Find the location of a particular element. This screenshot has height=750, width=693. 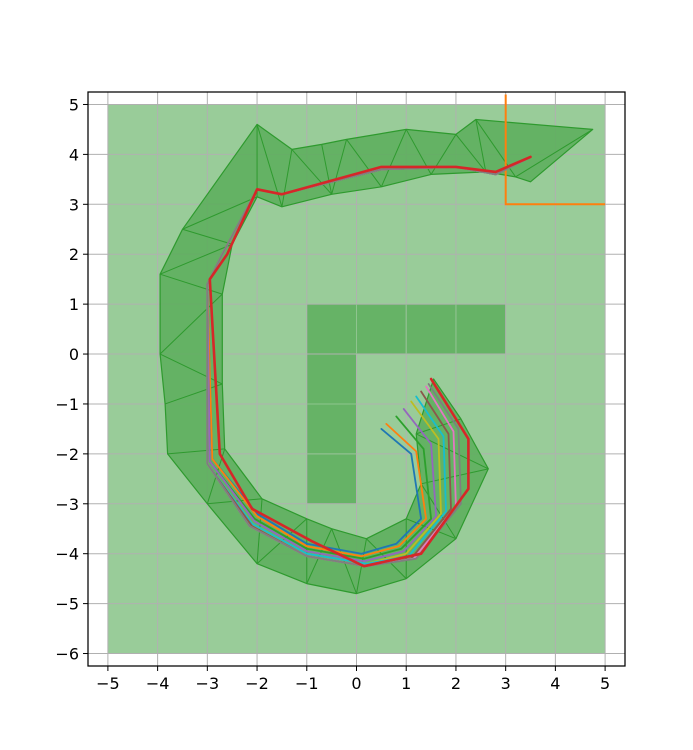

y-tick-label-3: 2 is located at coordinates (74, 254).